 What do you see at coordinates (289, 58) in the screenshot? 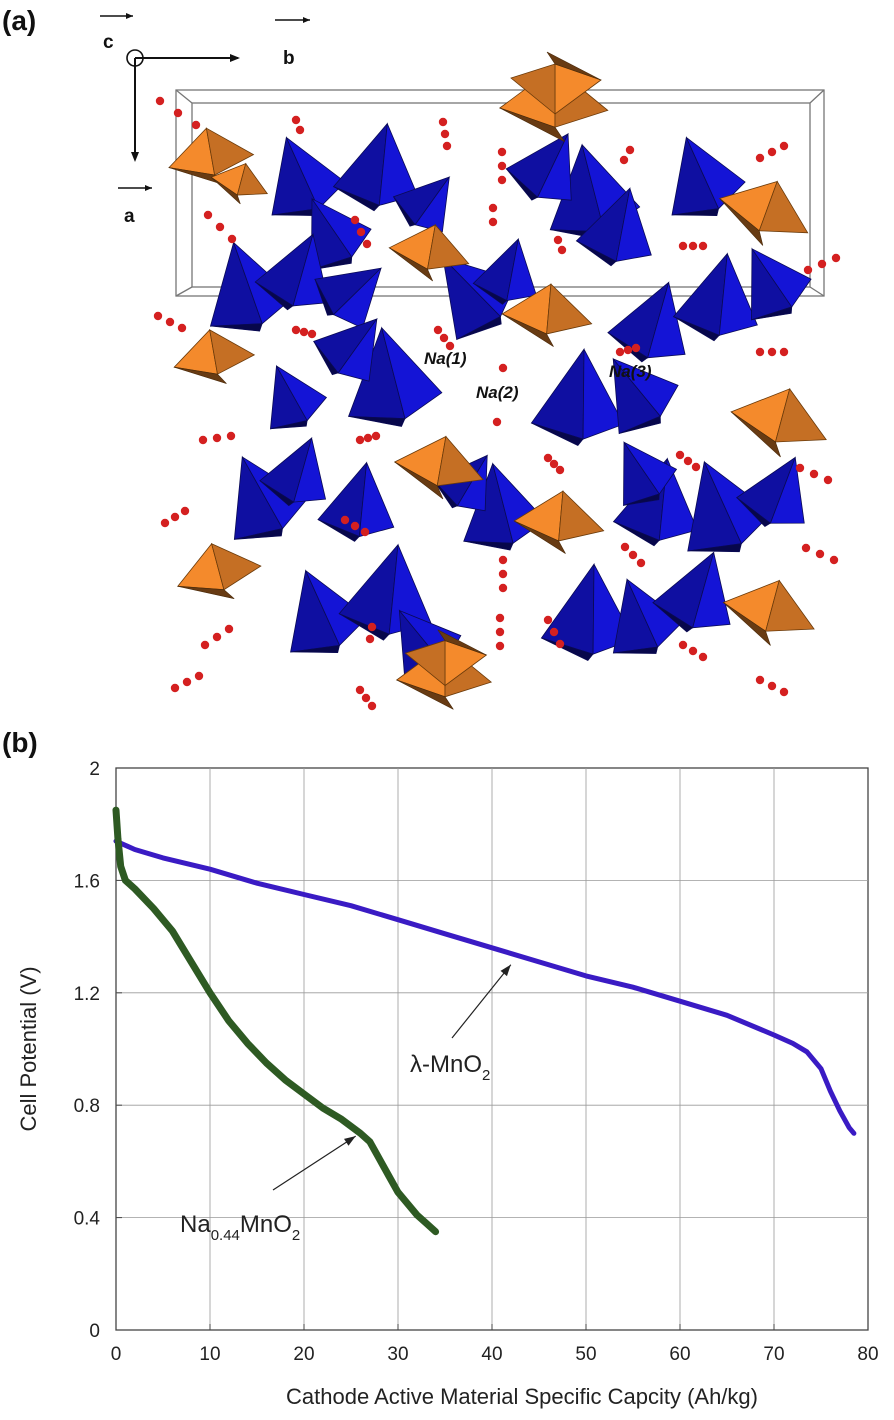
I see `axis-b-label: b` at bounding box center [289, 58].